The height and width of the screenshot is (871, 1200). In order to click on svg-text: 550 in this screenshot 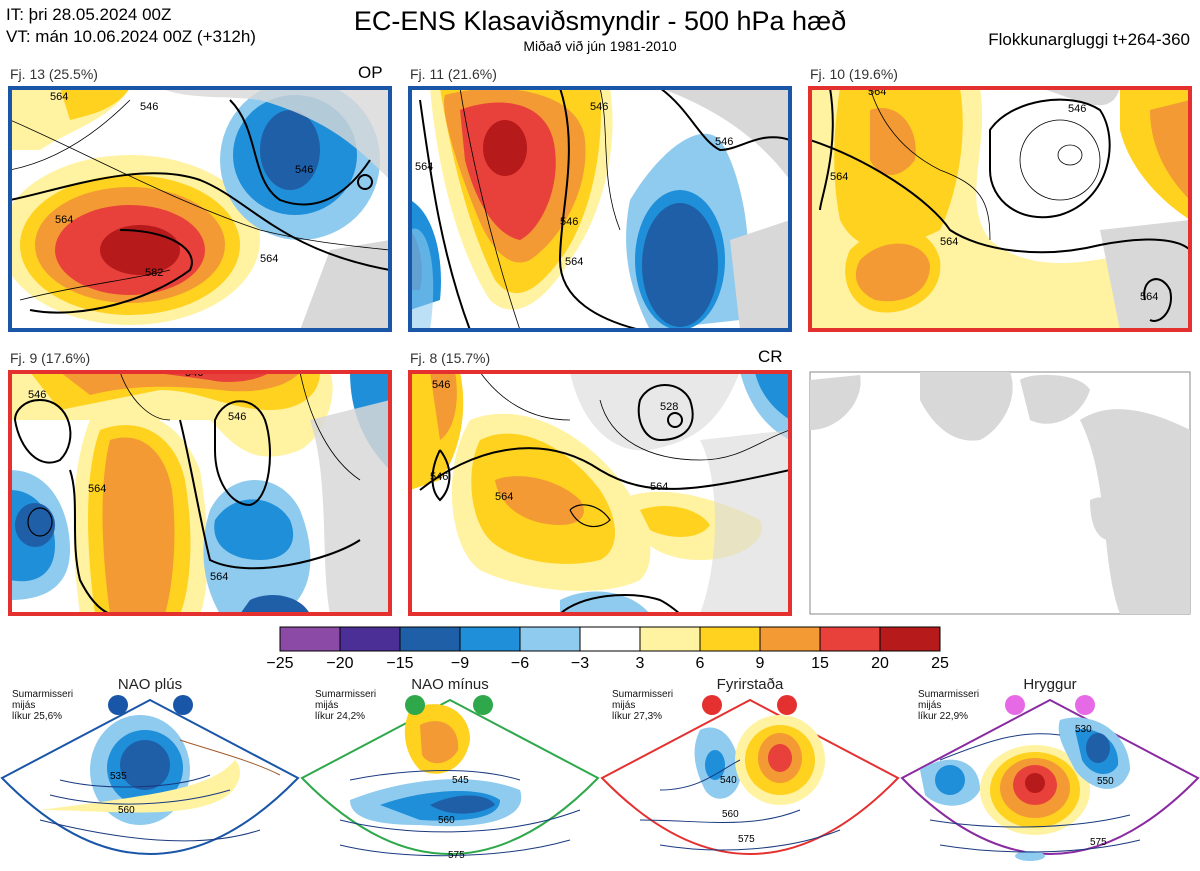, I will do `click(1105, 781)`.